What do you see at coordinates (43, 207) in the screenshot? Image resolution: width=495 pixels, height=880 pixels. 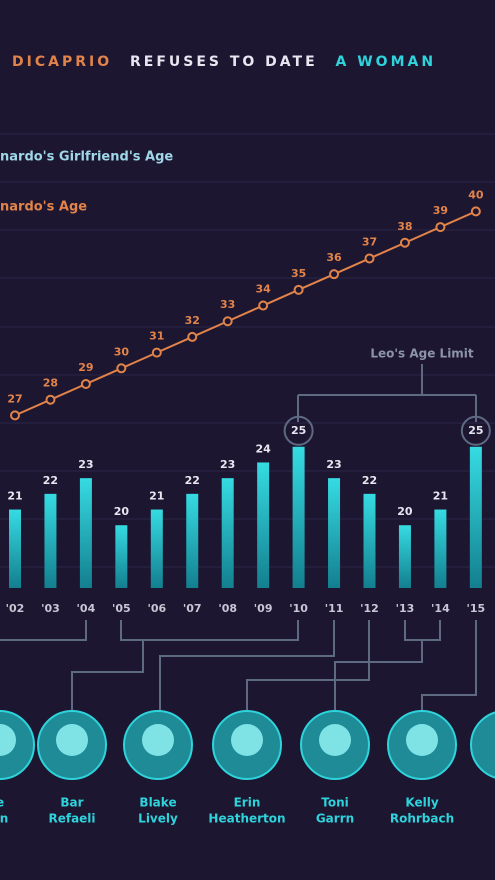 I see `legend-label: nardo's Age` at bounding box center [43, 207].